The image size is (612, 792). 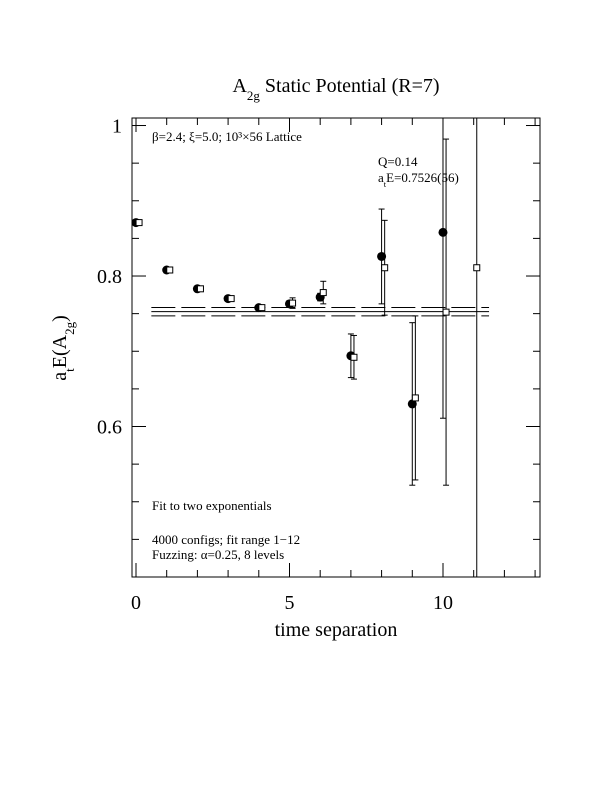 I want to click on annotation: Fit to two exponentials, so click(x=212, y=505).